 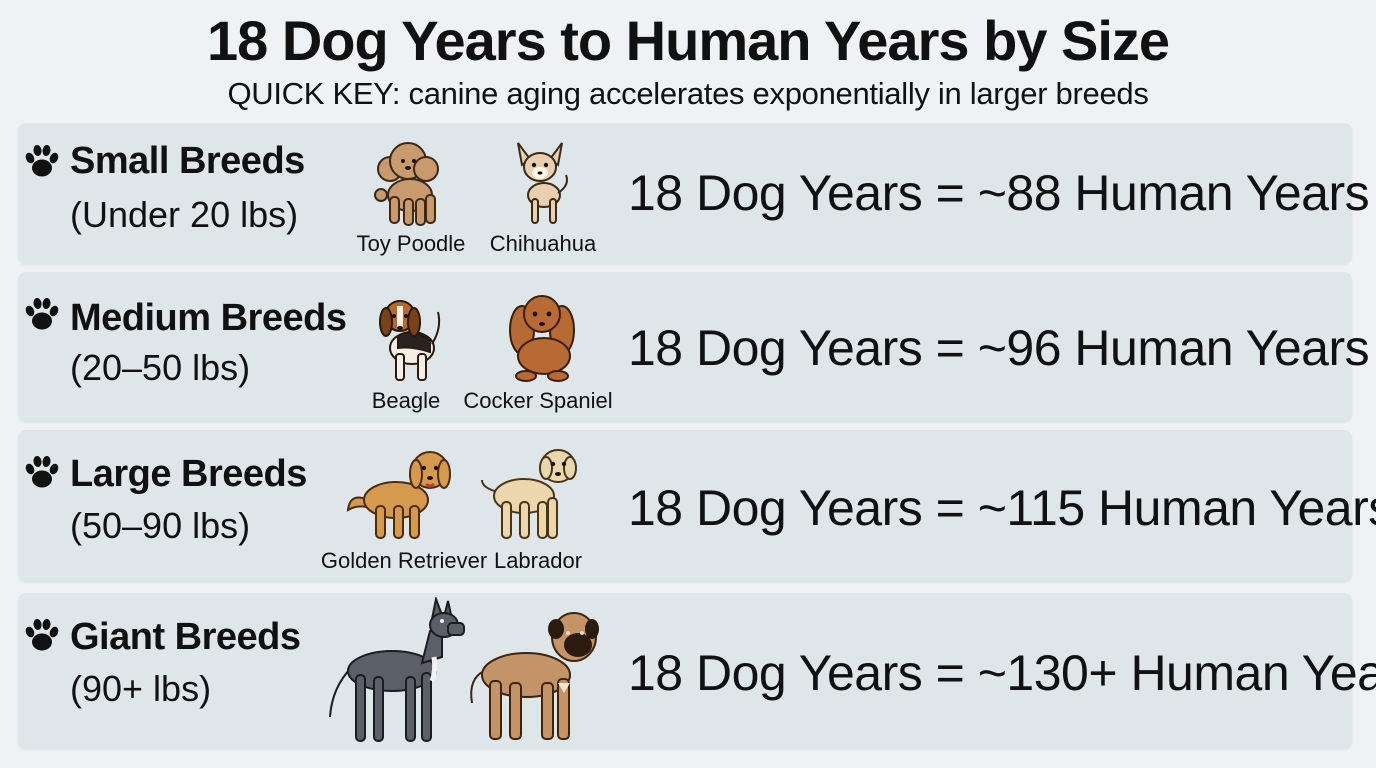 What do you see at coordinates (411, 243) in the screenshot?
I see `breed-caption: Toy Poodle` at bounding box center [411, 243].